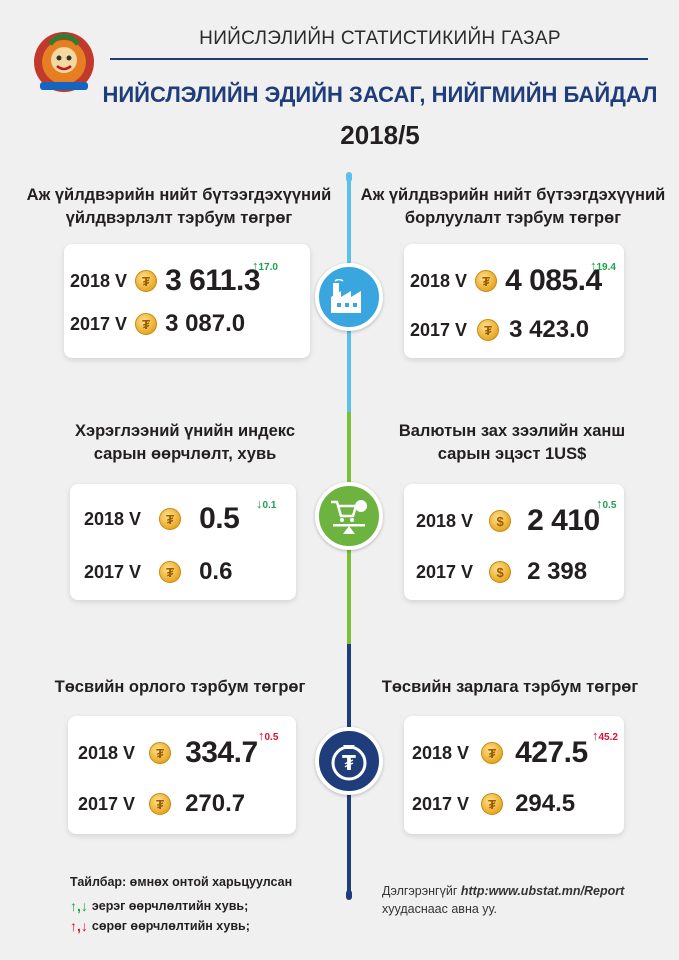  What do you see at coordinates (380, 135) in the screenshot?
I see `report-period: 2018/5` at bounding box center [380, 135].